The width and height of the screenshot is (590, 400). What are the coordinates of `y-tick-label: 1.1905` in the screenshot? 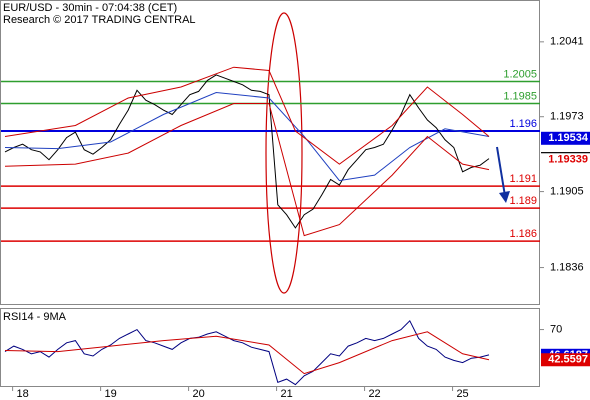 It's located at (567, 191).